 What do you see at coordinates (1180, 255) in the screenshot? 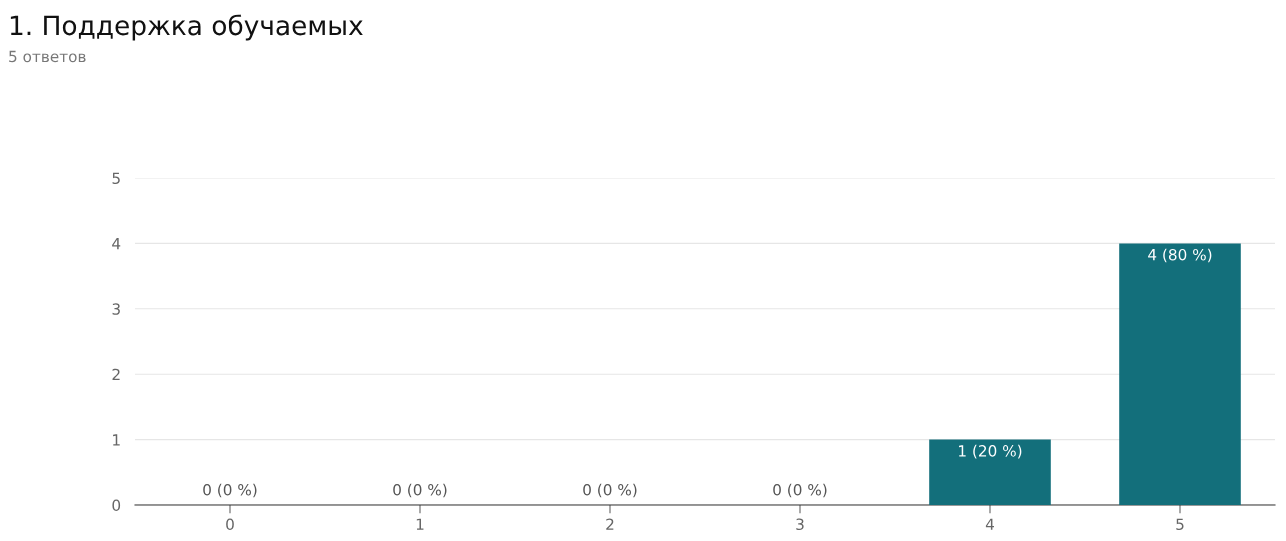
I see `data-label: 4 (80 %)` at bounding box center [1180, 255].